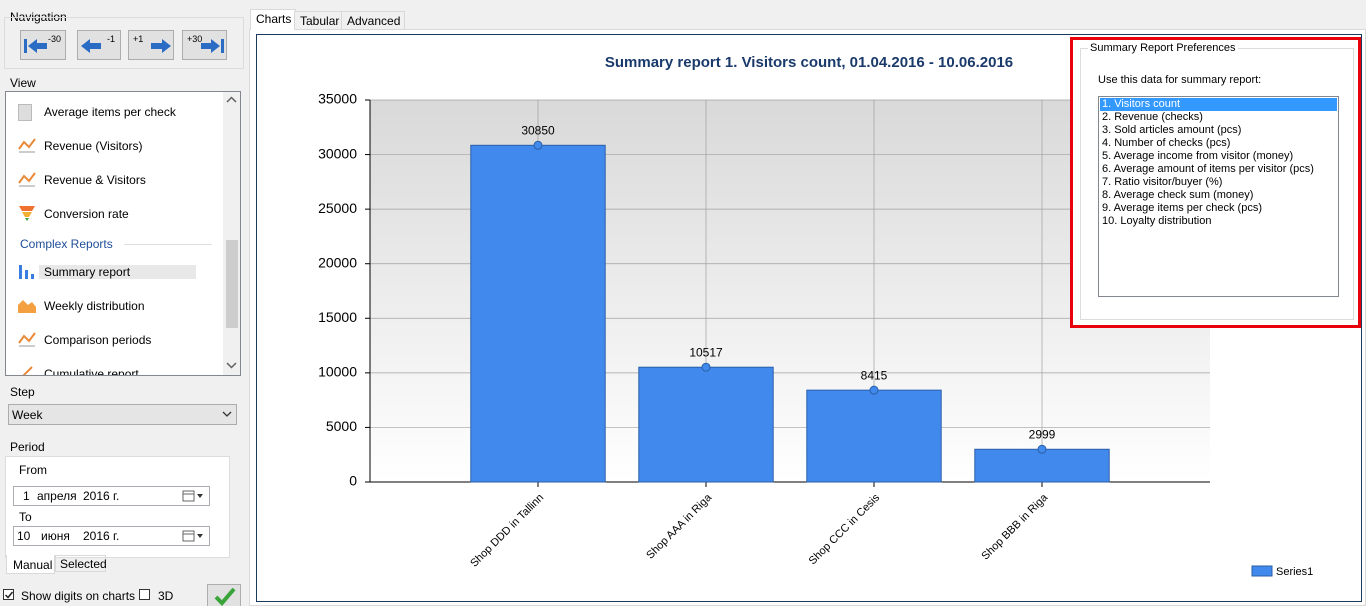 This screenshot has width=1366, height=606. What do you see at coordinates (1162, 182) in the screenshot?
I see `preference-option: 7. Ratio visitor/buyer (%)` at bounding box center [1162, 182].